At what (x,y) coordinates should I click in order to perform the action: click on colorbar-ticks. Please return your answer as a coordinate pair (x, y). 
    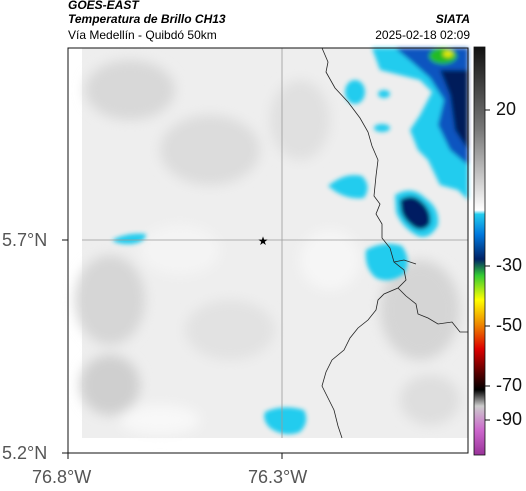
    Looking at the image, I should click on (487, 265).